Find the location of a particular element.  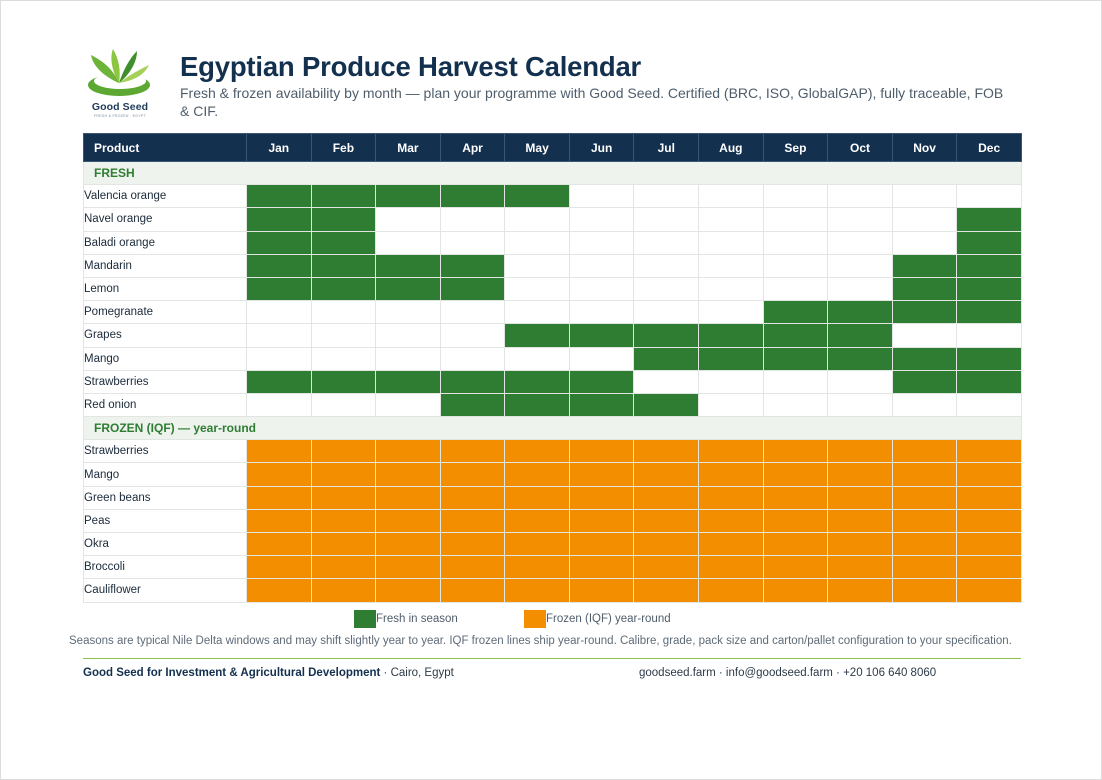

section-row: FROZEN (IQF) — year-round is located at coordinates (552, 428).